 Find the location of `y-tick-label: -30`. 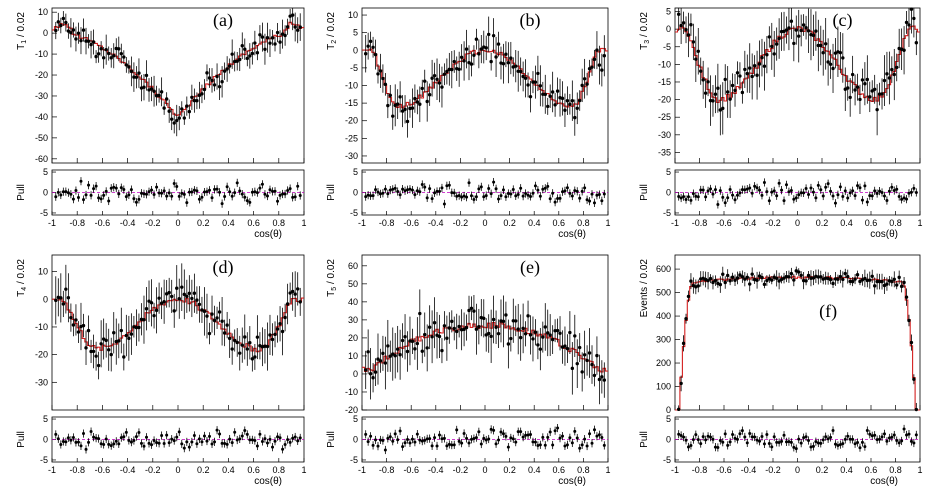

y-tick-label: -30 is located at coordinates (41, 382).